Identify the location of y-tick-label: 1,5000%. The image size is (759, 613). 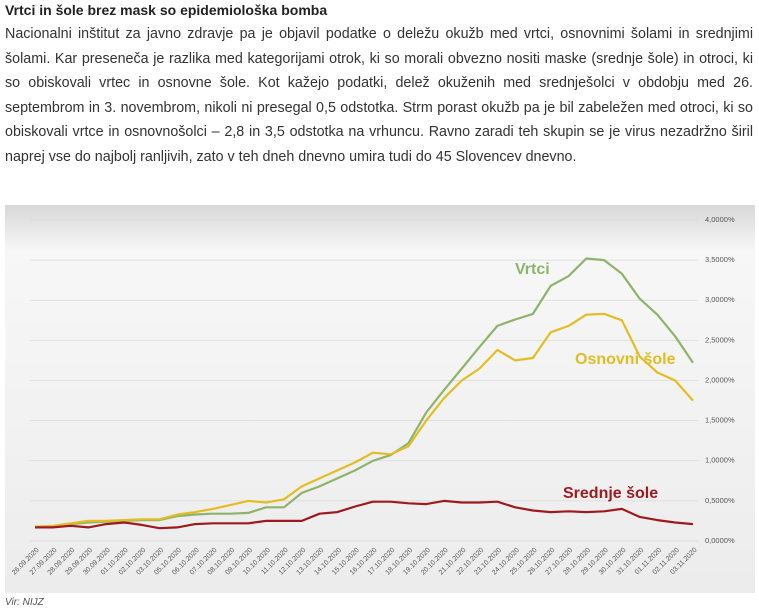
(720, 420).